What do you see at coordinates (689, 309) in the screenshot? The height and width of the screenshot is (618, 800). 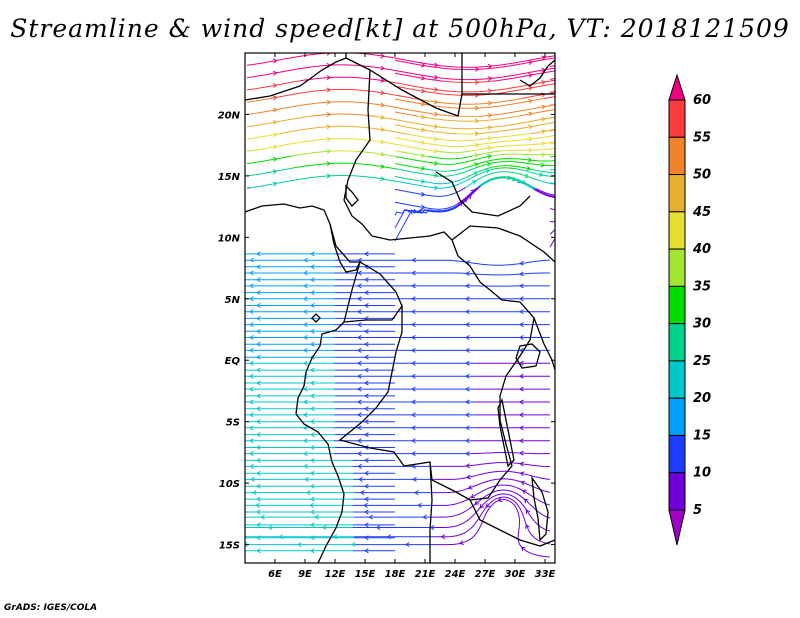 I see `colorbar: 5 10 15 20 25 30 35 40 45 50 55 60` at bounding box center [689, 309].